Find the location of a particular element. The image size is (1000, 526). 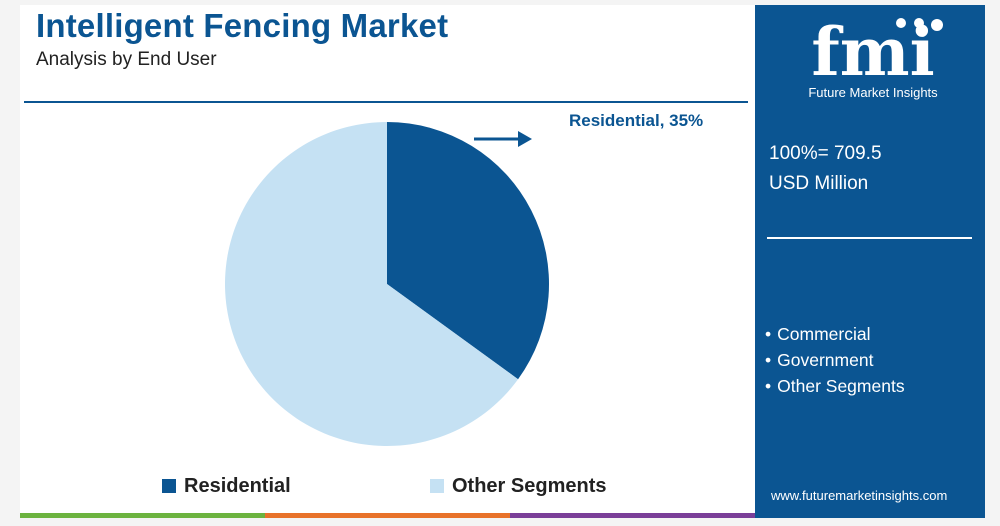

segment-item-other-segments: Other Segments is located at coordinates (834, 386).